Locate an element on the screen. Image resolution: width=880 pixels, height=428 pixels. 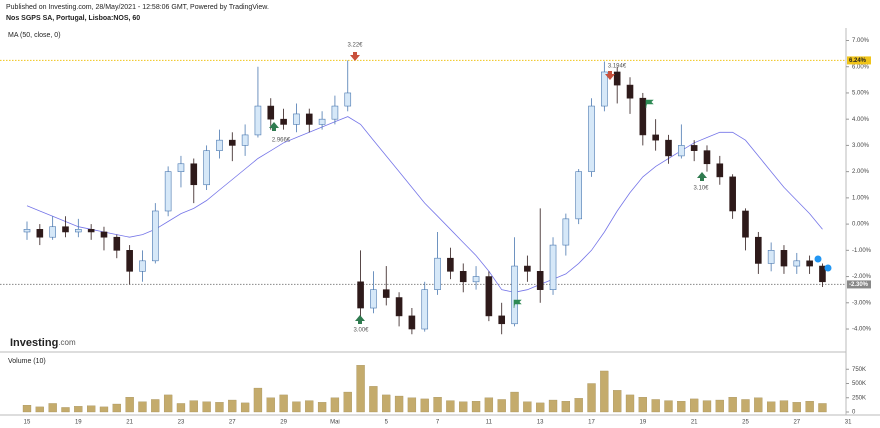
reference-label: 6.24% is located at coordinates (858, 61).